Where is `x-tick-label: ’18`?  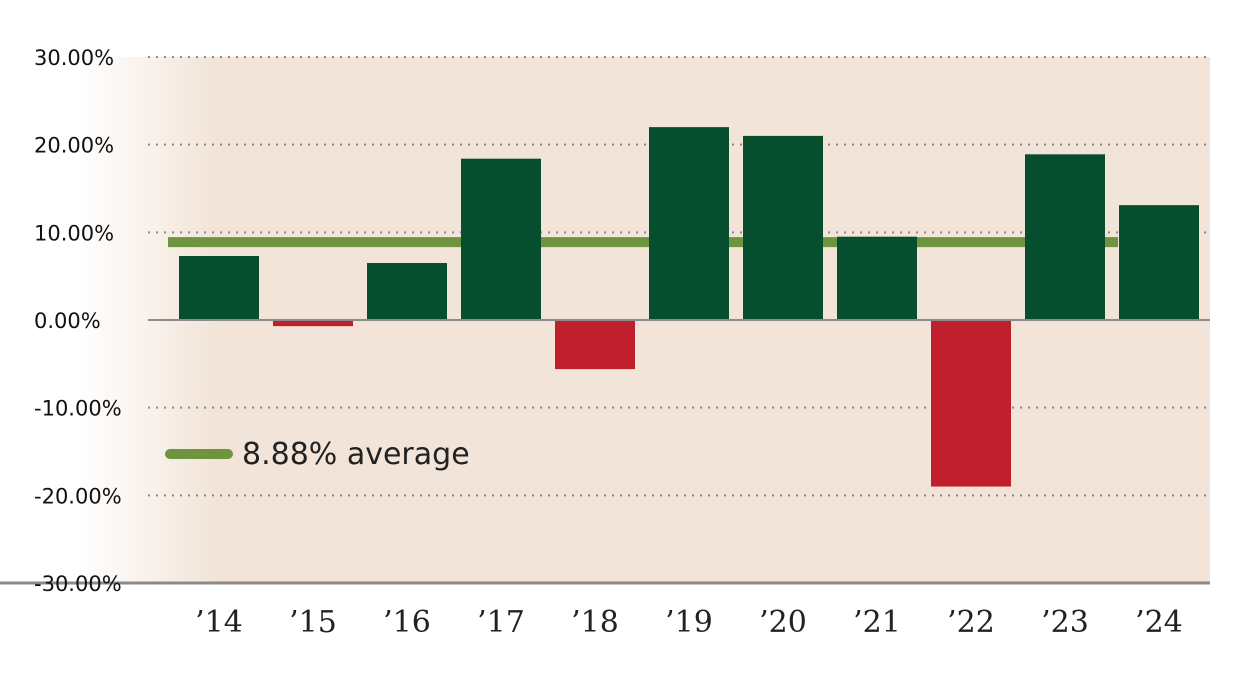 x-tick-label: ’18 is located at coordinates (595, 622).